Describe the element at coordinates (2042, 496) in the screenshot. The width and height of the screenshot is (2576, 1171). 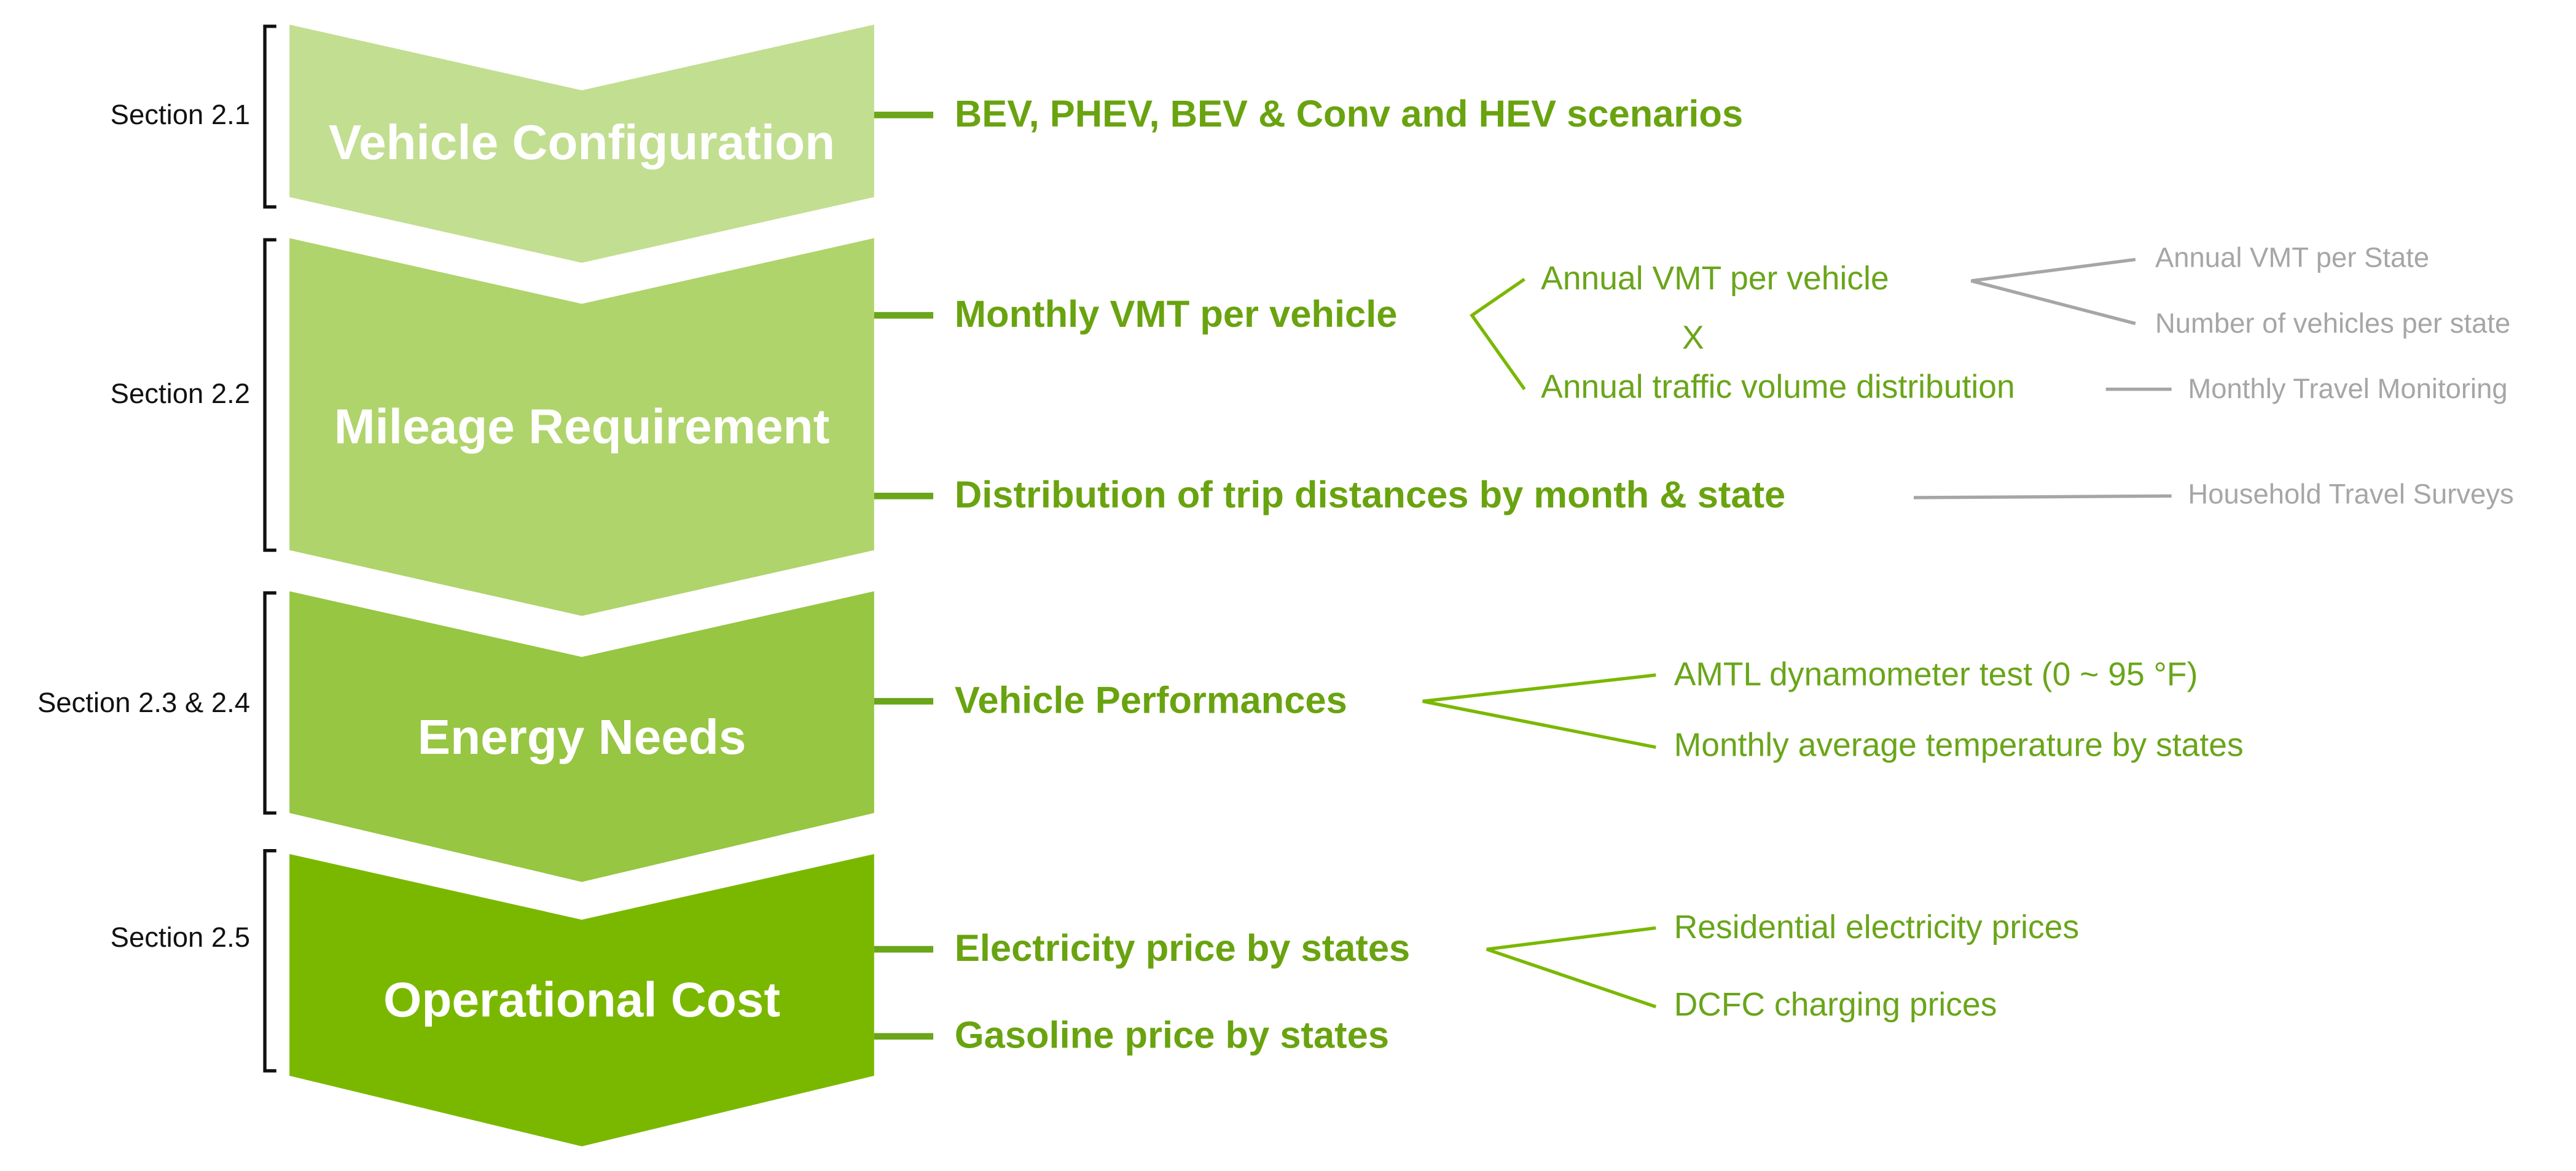
I see `source-line` at that location.